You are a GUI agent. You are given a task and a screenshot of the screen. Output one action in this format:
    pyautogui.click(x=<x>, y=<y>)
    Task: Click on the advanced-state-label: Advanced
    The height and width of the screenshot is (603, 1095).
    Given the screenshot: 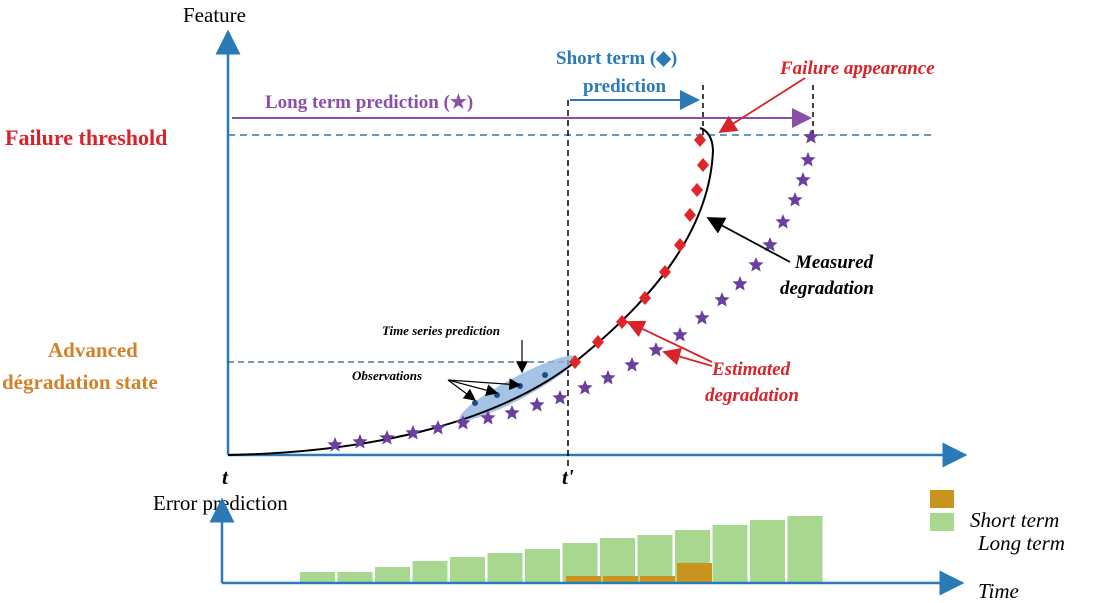 What is the action you would take?
    pyautogui.click(x=93, y=350)
    